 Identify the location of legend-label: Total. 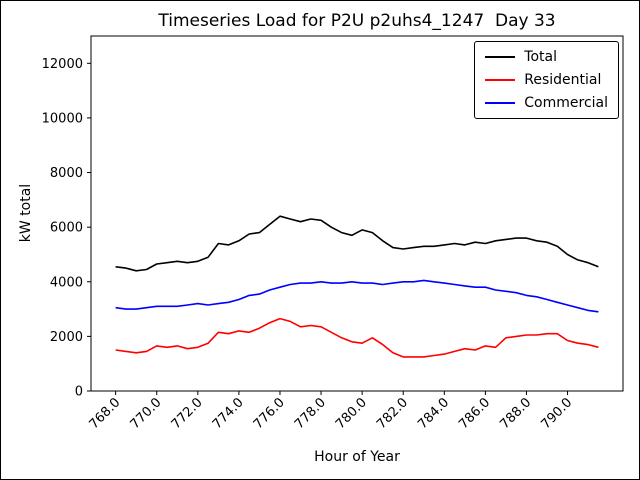
(540, 57).